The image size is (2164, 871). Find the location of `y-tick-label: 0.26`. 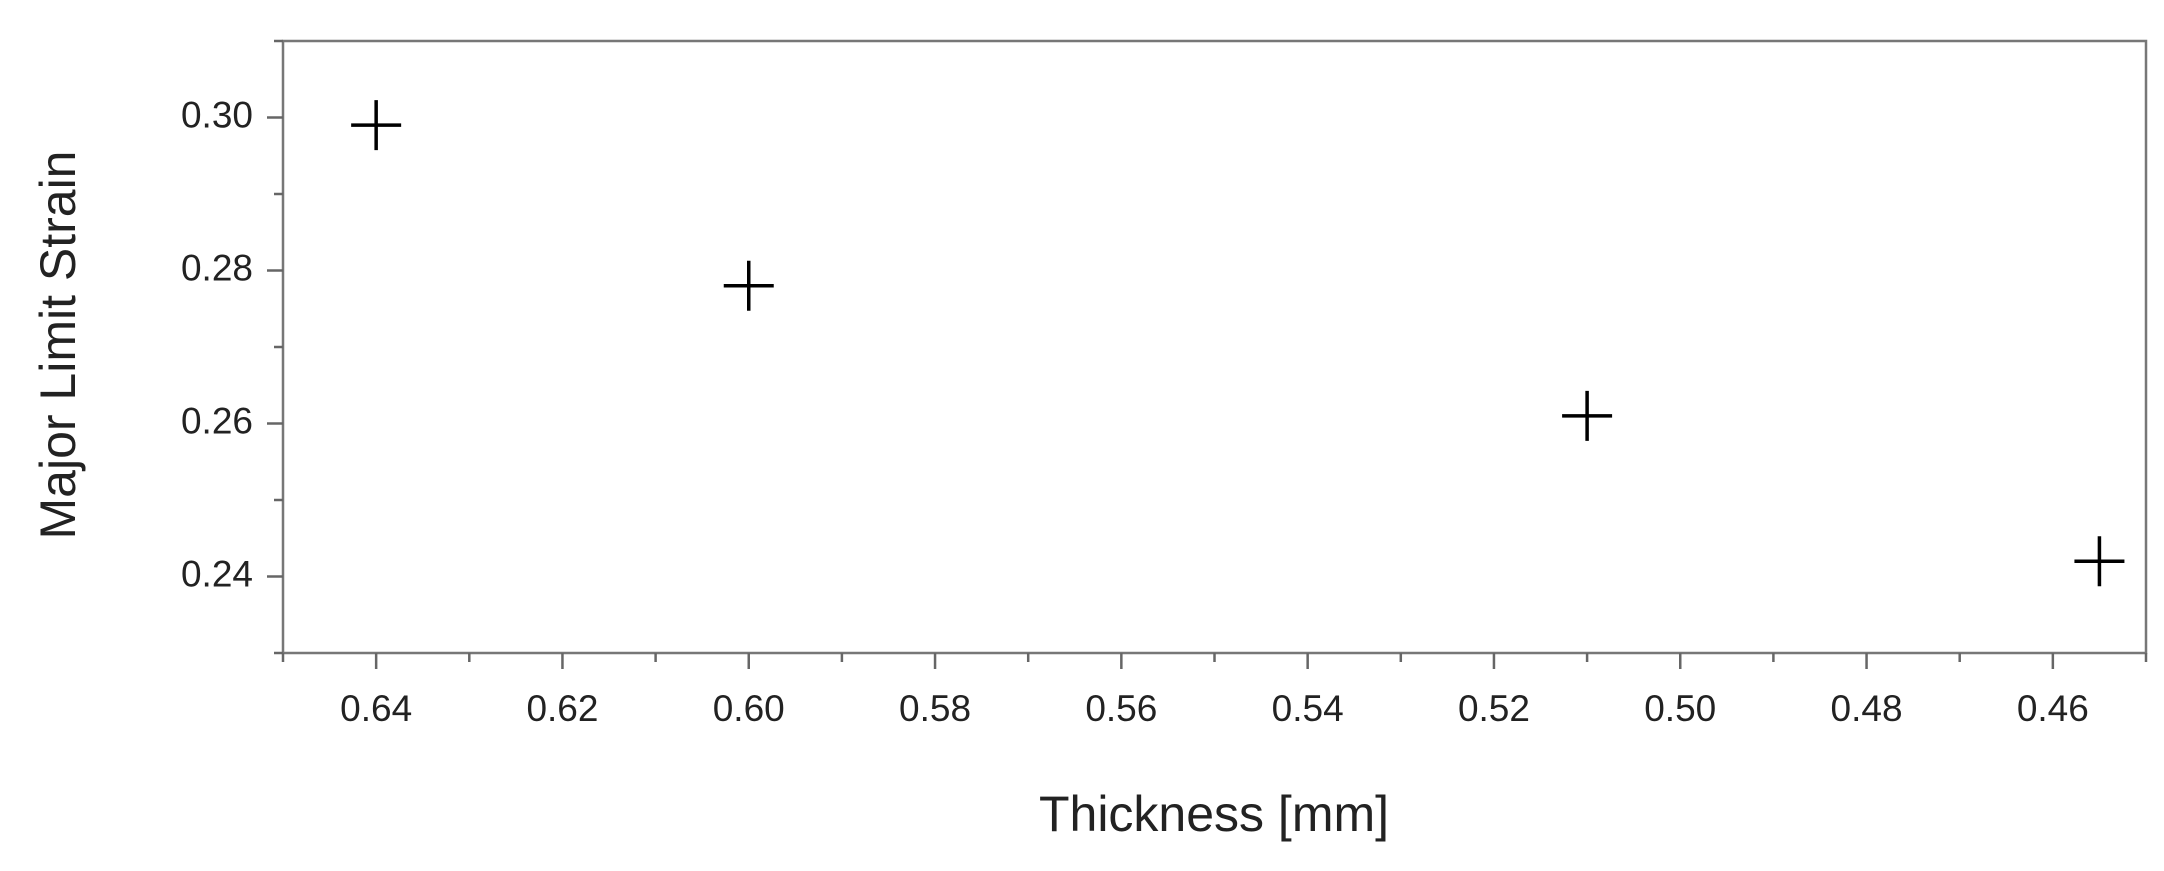

y-tick-label: 0.26 is located at coordinates (217, 420).